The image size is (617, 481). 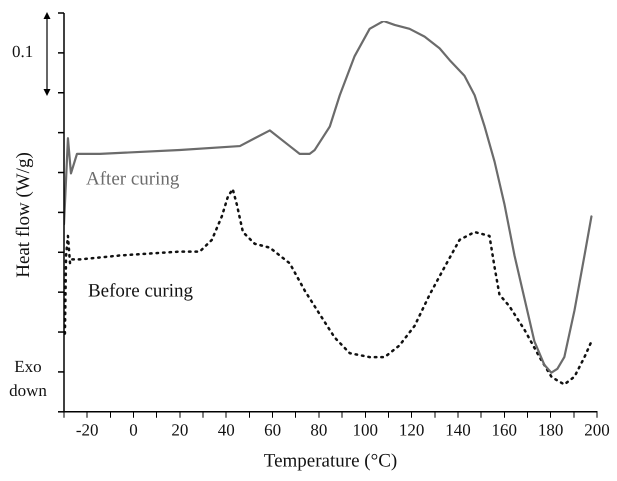 What do you see at coordinates (23, 52) in the screenshot?
I see `text: 0.1` at bounding box center [23, 52].